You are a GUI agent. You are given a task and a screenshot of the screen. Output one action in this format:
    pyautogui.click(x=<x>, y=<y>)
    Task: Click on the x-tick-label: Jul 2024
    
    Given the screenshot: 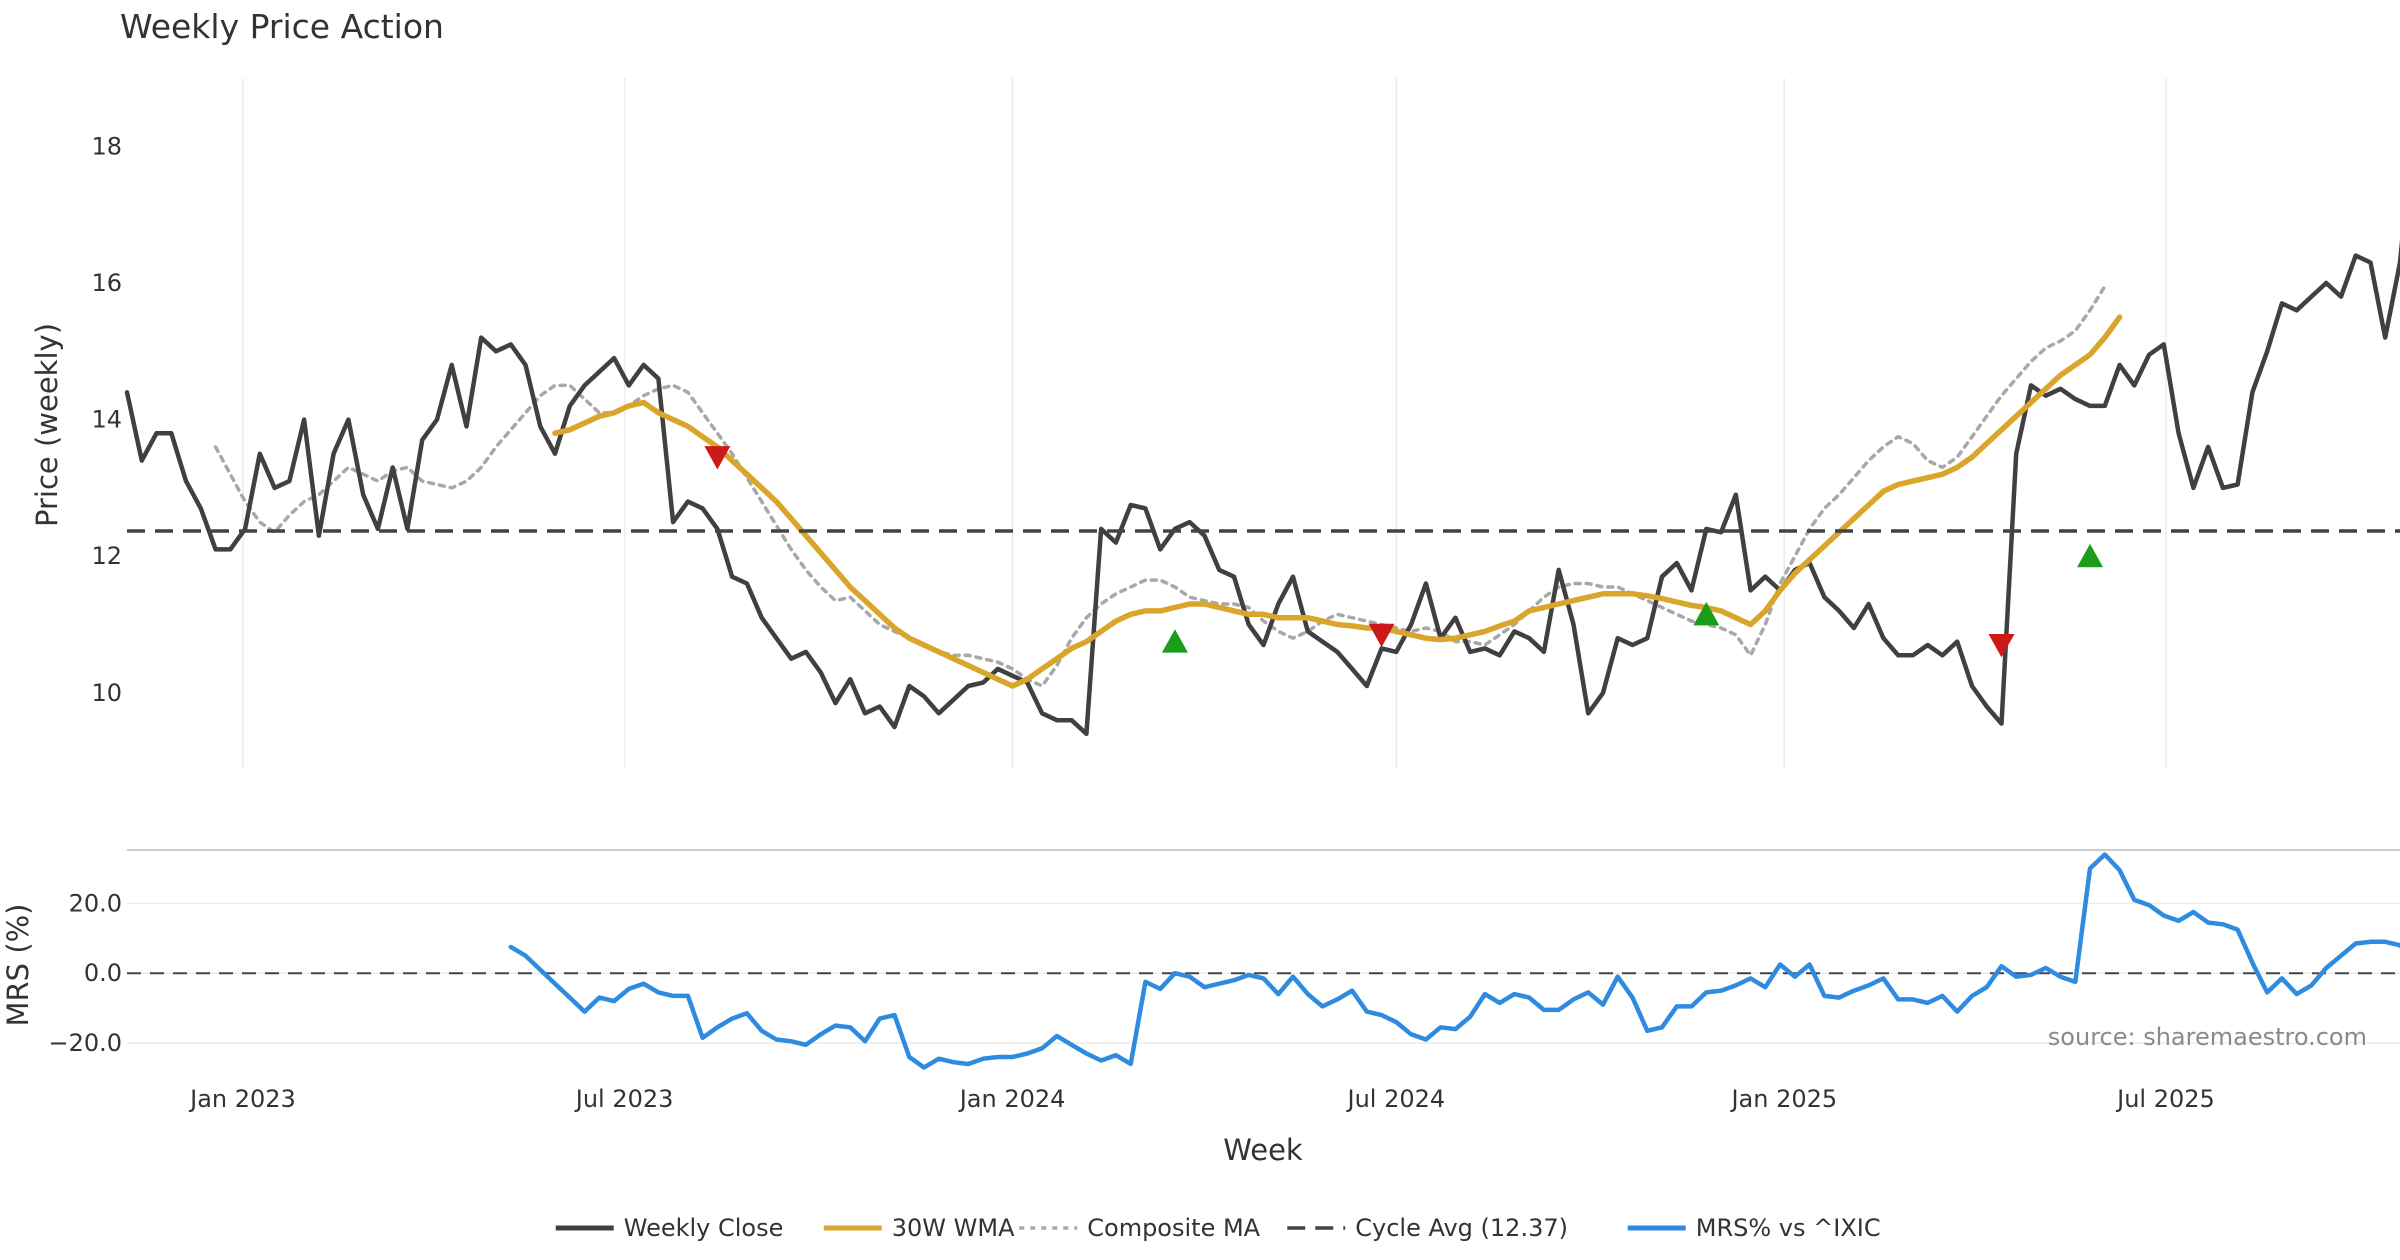 What is the action you would take?
    pyautogui.click(x=1396, y=1099)
    